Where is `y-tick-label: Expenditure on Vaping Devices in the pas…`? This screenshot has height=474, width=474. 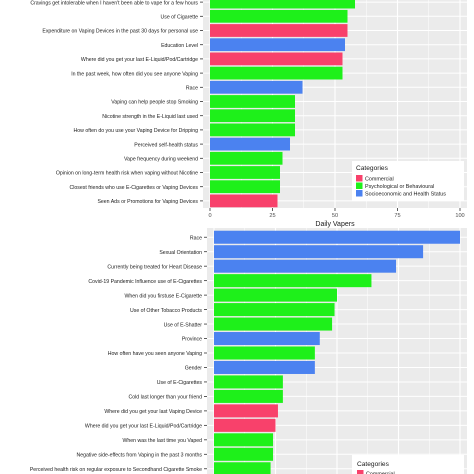 y-tick-label: Expenditure on Vaping Devices in the pas… is located at coordinates (120, 32).